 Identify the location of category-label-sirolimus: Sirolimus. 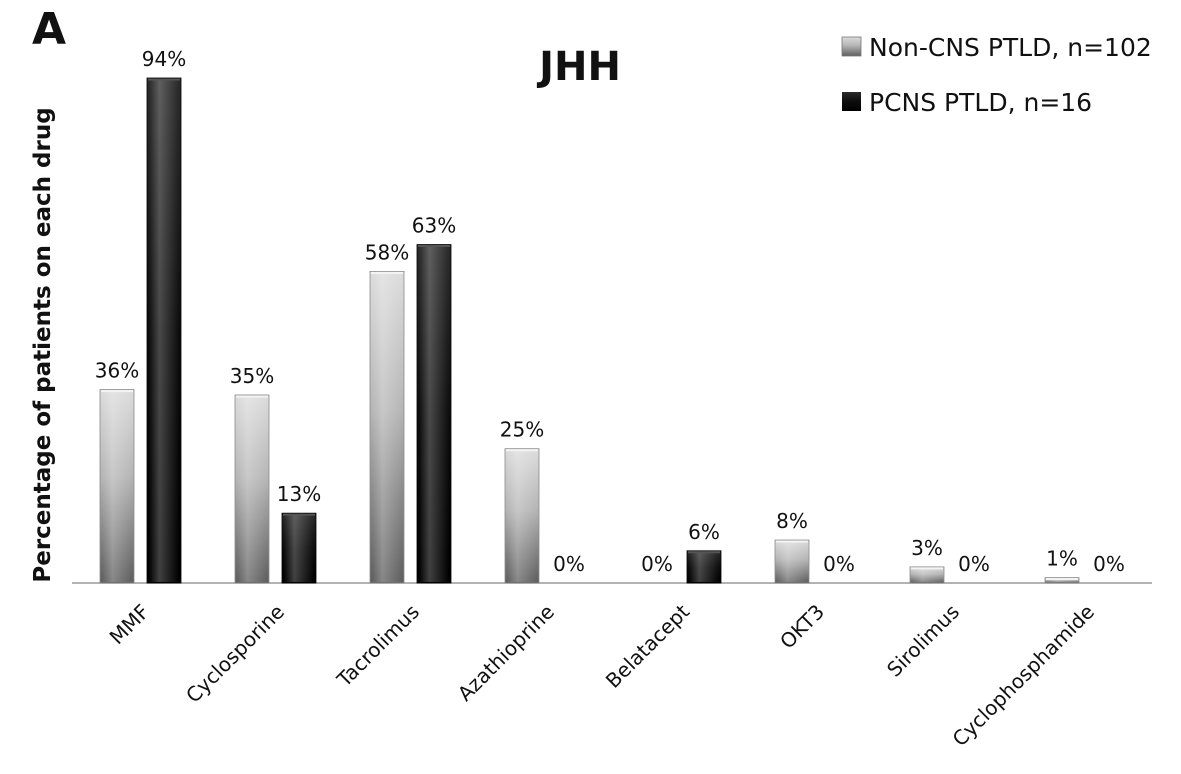
(923, 641).